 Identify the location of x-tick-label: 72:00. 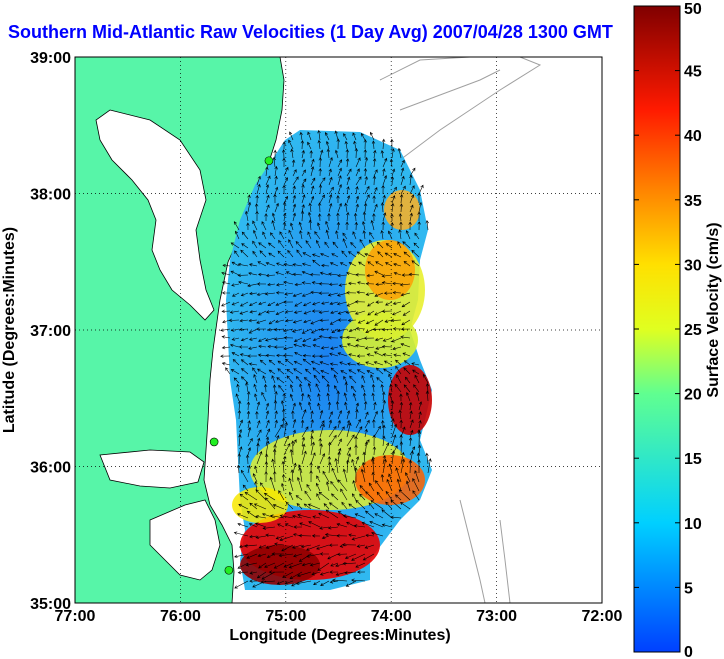
(602, 616).